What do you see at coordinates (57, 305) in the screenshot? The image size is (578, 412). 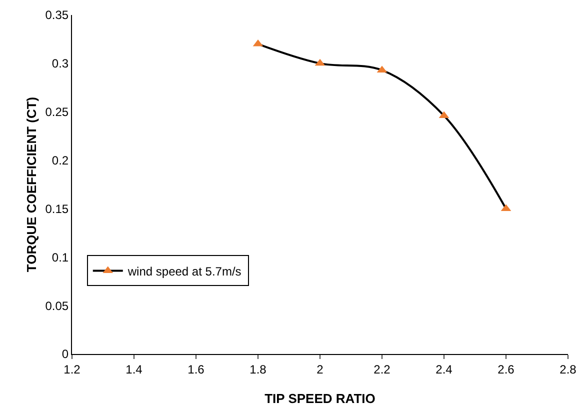 I see `y-tick-label: 0.05` at bounding box center [57, 305].